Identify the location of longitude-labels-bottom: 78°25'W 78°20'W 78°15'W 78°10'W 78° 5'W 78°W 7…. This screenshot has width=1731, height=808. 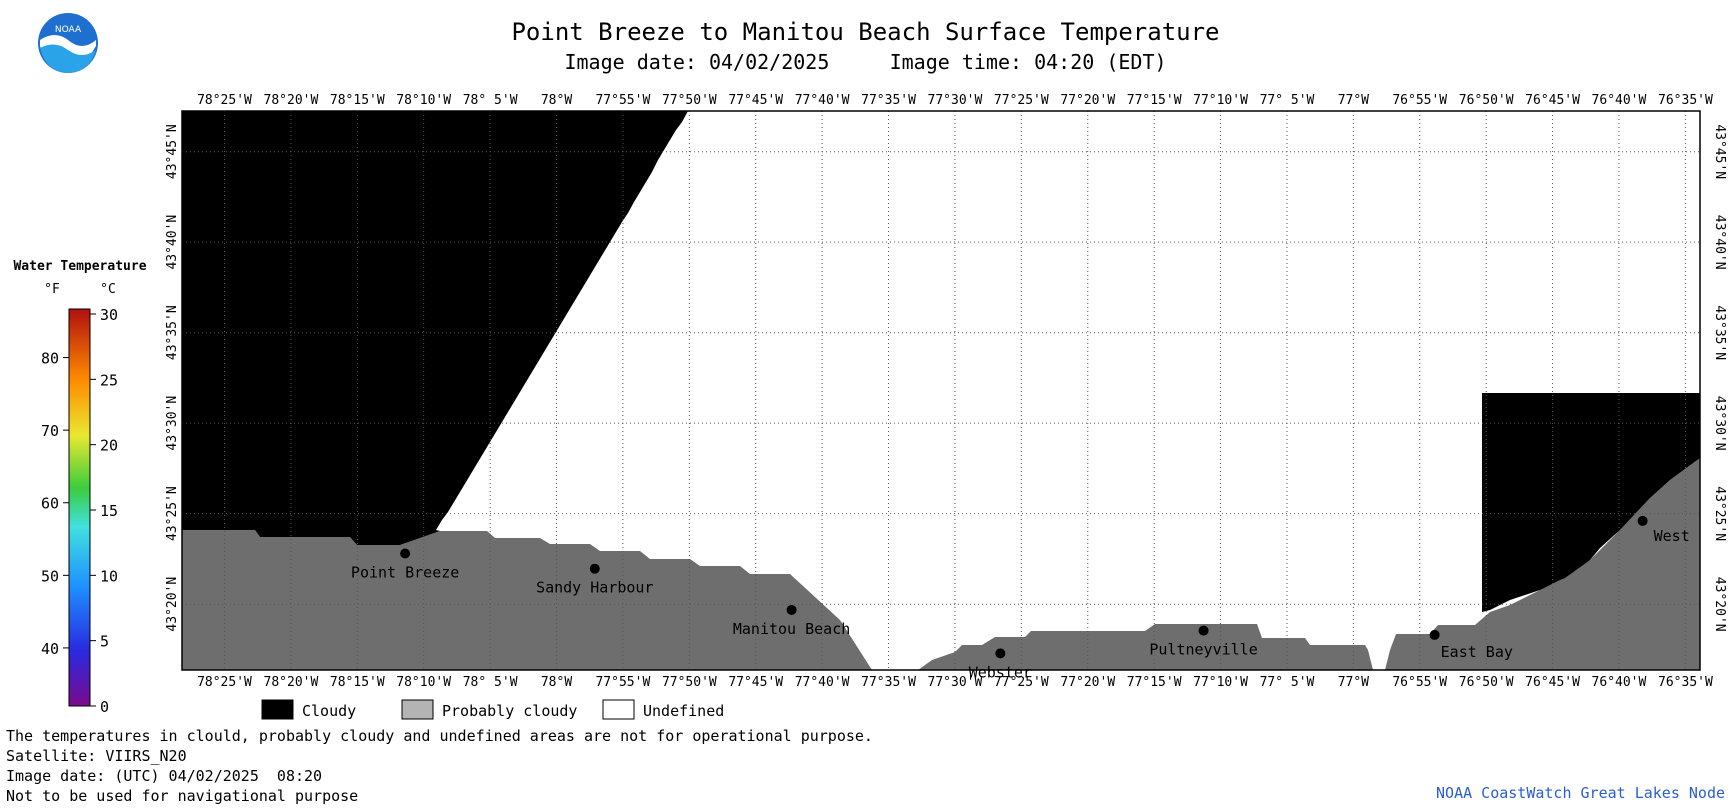
(955, 682).